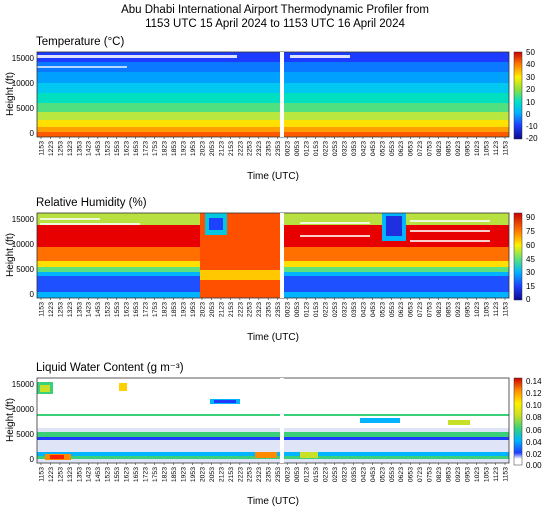 This screenshot has width=550, height=509. I want to click on lwc-cbar-tick-006: 0.06, so click(534, 430).